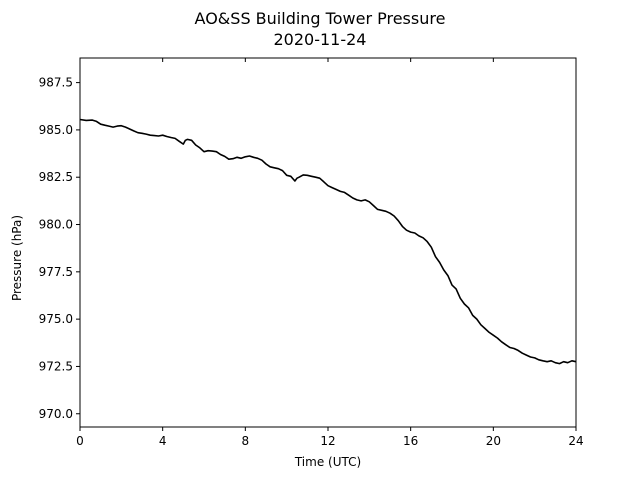 The height and width of the screenshot is (480, 640). I want to click on y-tick-label: 982.5, so click(56, 177).